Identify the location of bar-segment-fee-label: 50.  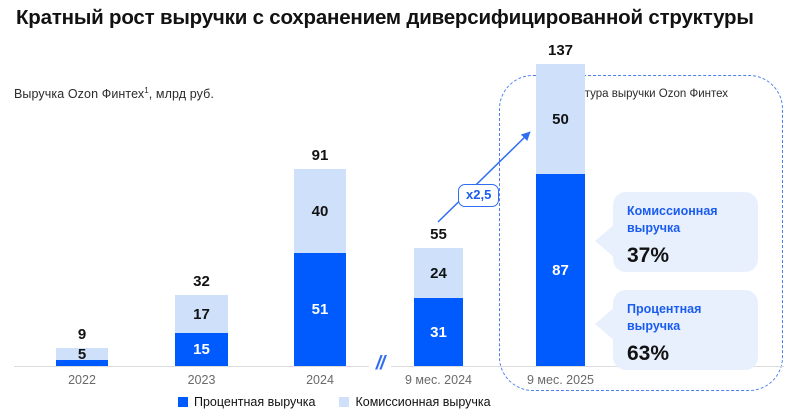
(560, 119).